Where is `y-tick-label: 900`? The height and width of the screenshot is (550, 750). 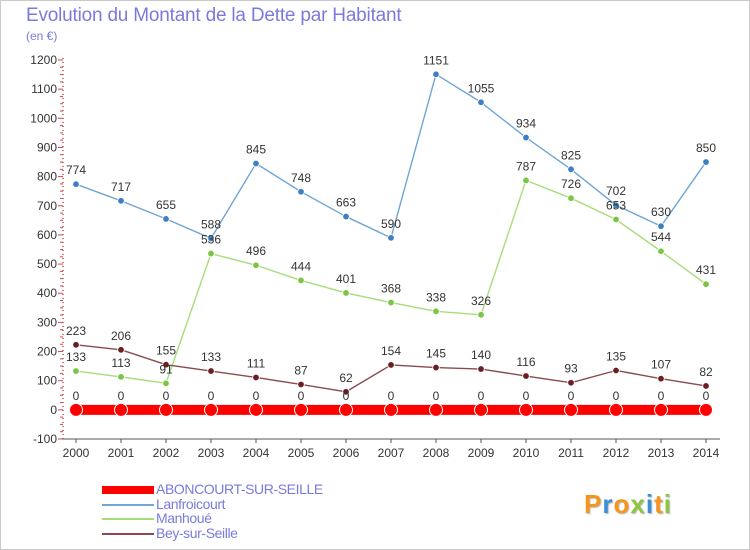
y-tick-label: 900 is located at coordinates (47, 147).